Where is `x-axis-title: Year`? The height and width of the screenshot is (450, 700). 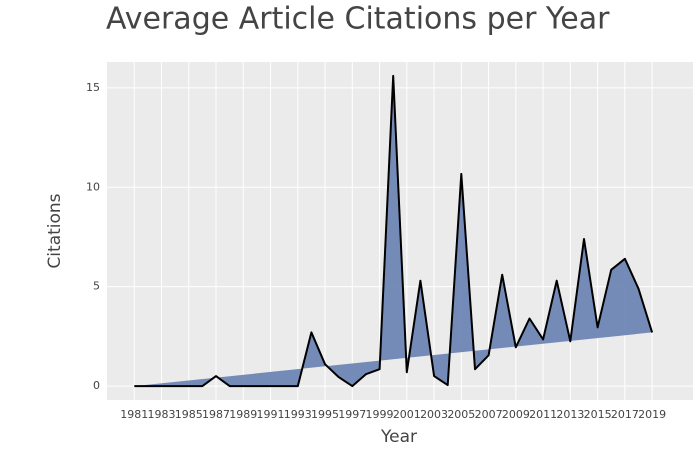 x-axis-title: Year is located at coordinates (398, 437).